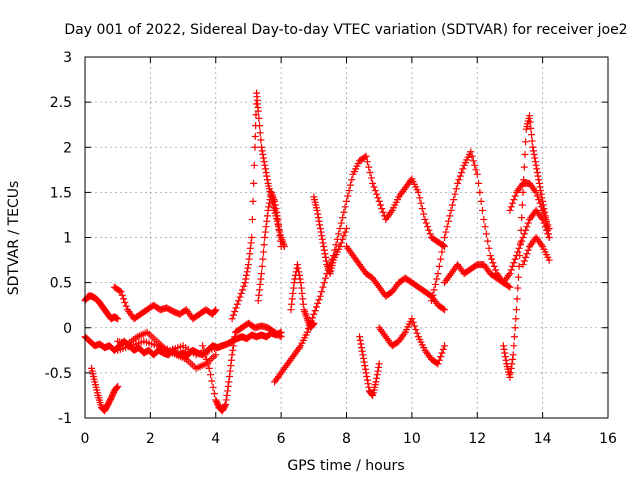 The height and width of the screenshot is (480, 640). What do you see at coordinates (58, 374) in the screenshot?
I see `y-tick-label: -0.5` at bounding box center [58, 374].